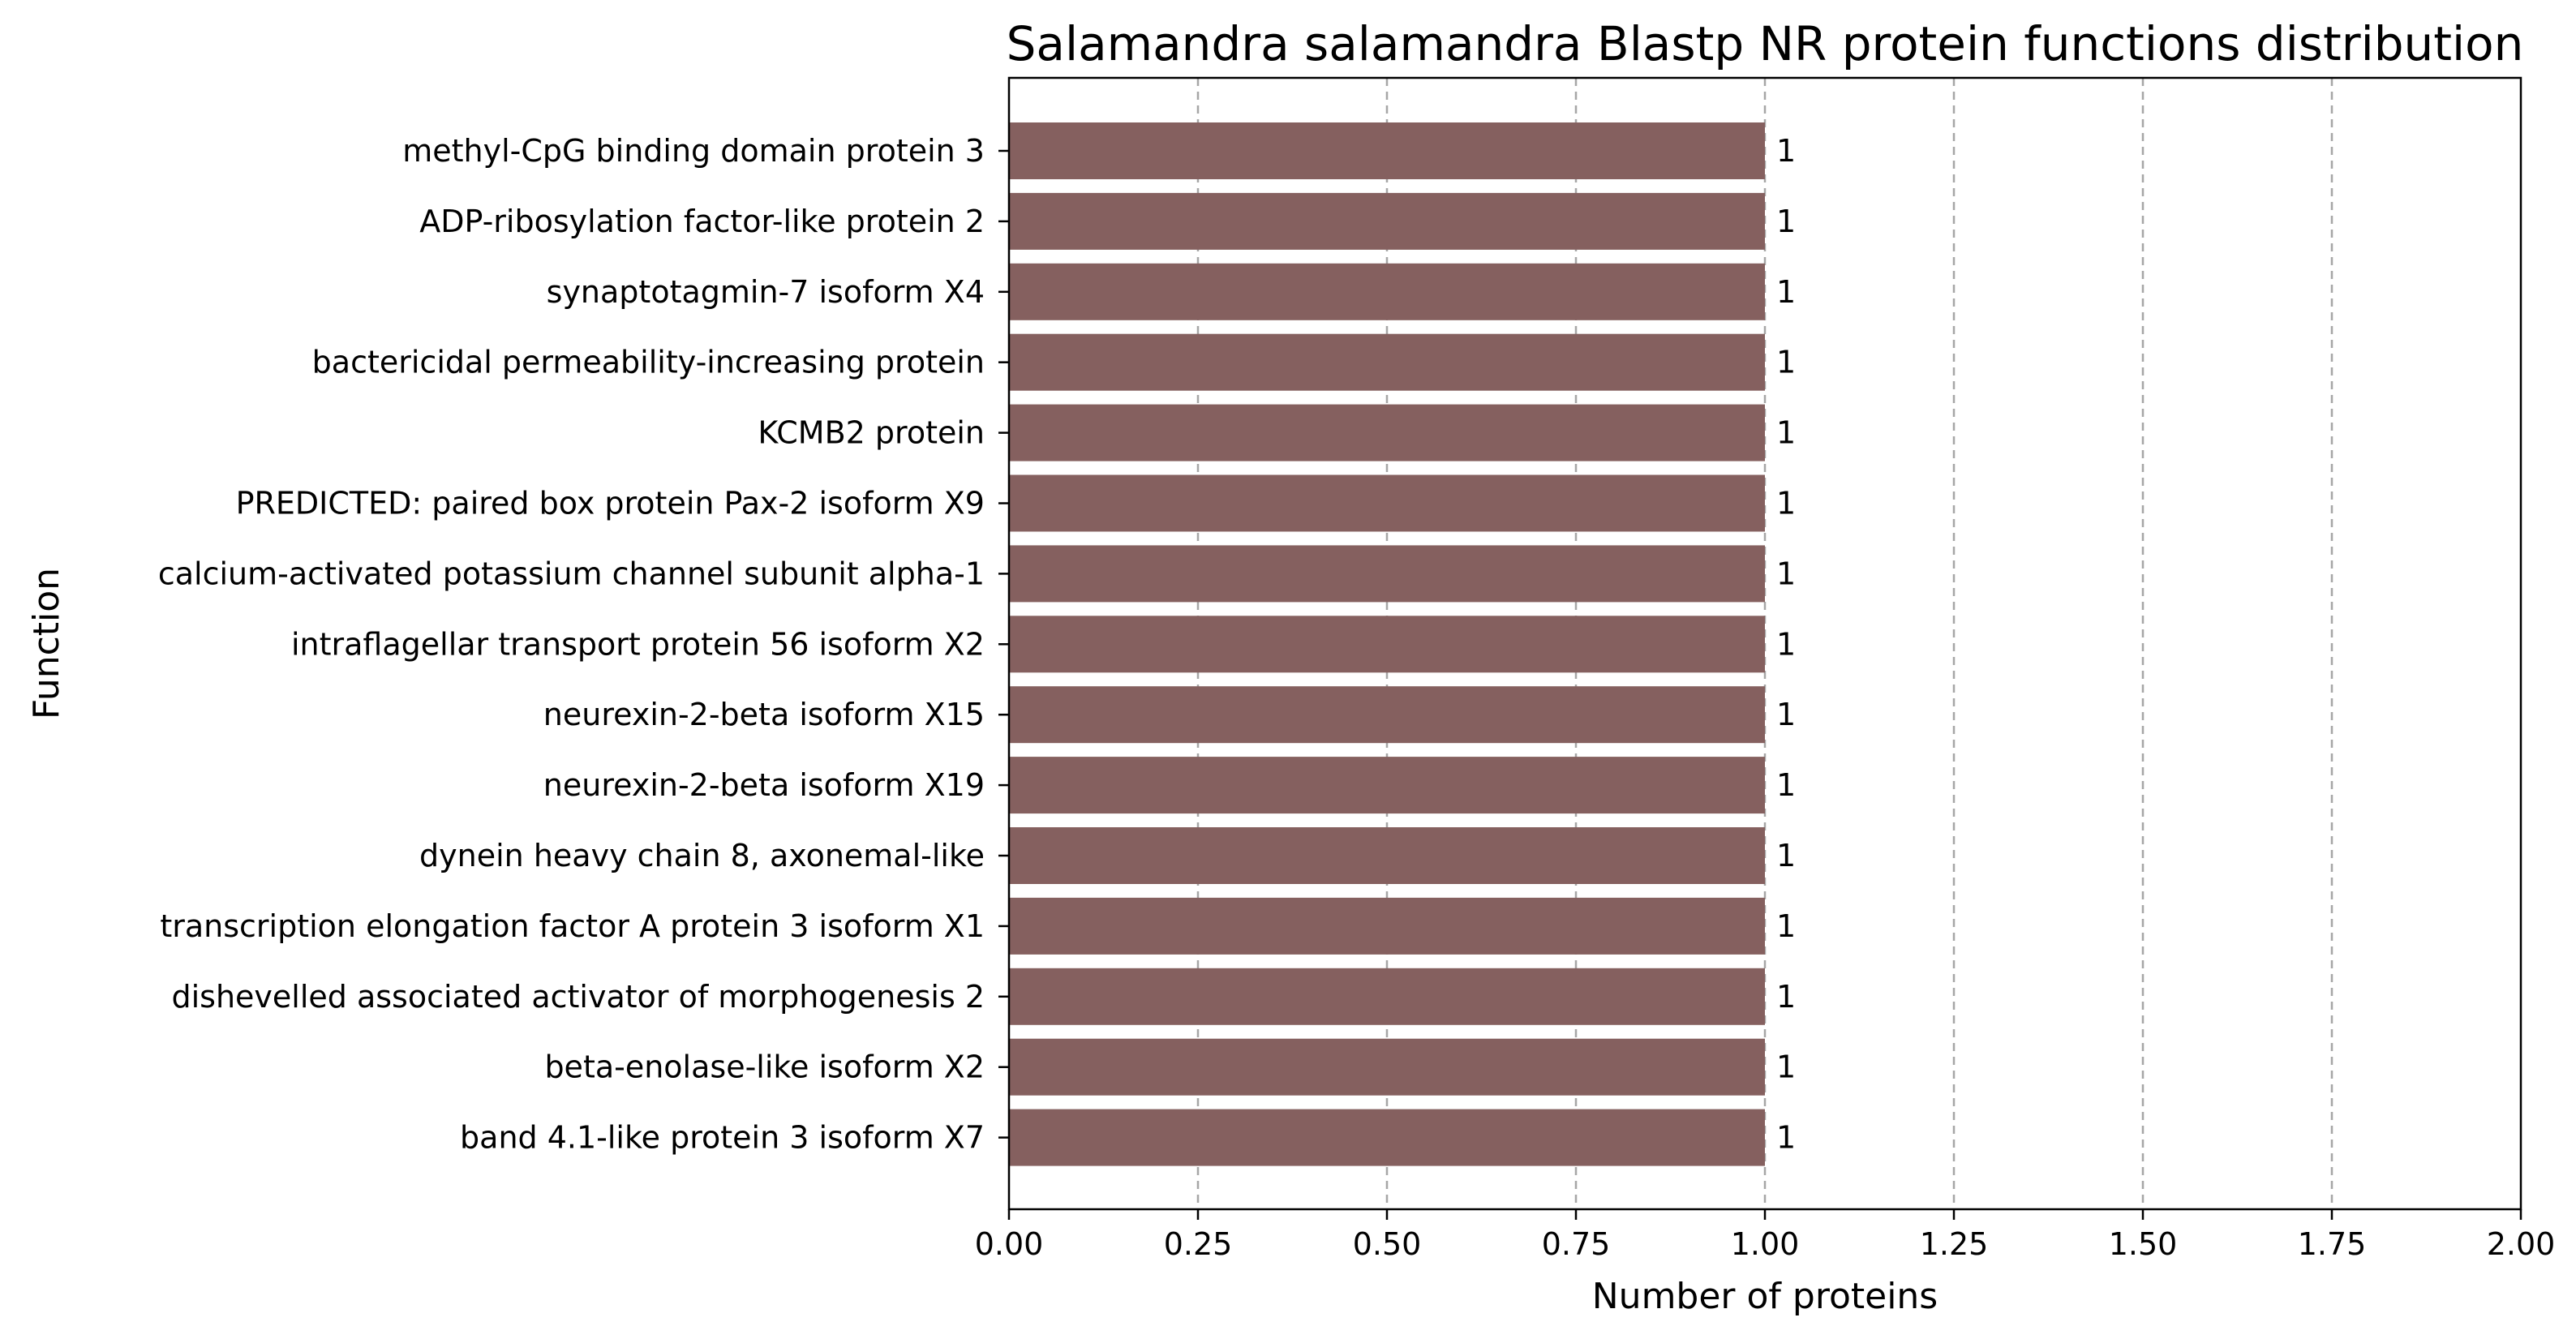 The image size is (2576, 1339). What do you see at coordinates (1954, 1244) in the screenshot?
I see `x-tick-label: 1.25` at bounding box center [1954, 1244].